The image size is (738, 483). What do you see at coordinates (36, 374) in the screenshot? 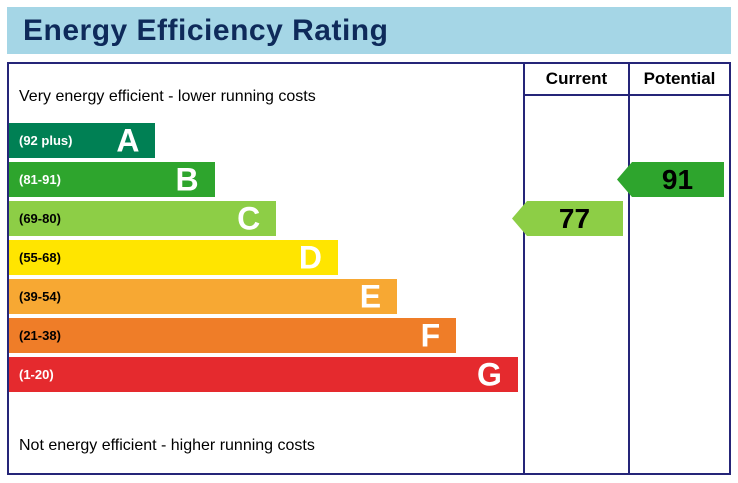
I see `band-range-label: (1-20)` at bounding box center [36, 374].